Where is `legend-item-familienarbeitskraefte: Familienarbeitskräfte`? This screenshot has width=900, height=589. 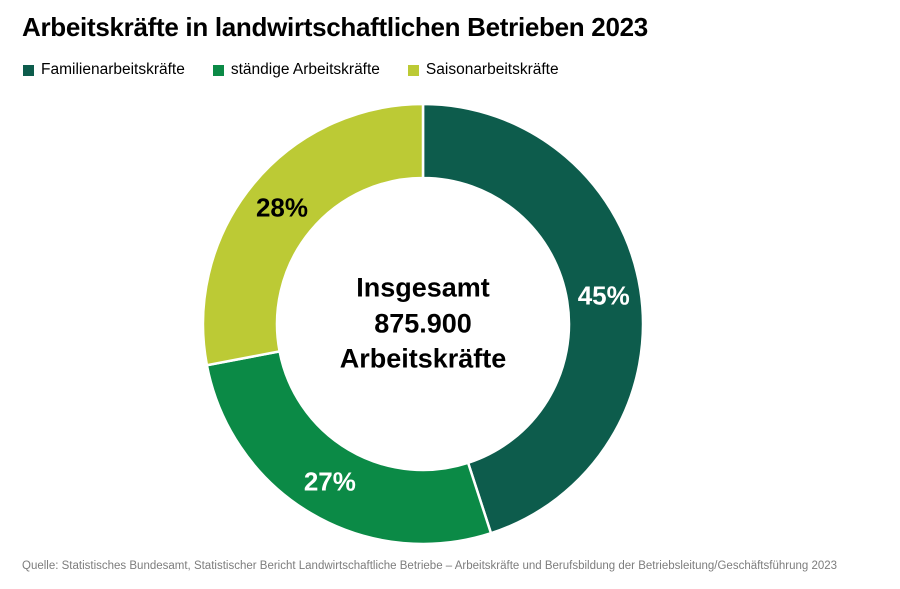
legend-item-familienarbeitskraefte: Familienarbeitskräfte is located at coordinates (104, 70).